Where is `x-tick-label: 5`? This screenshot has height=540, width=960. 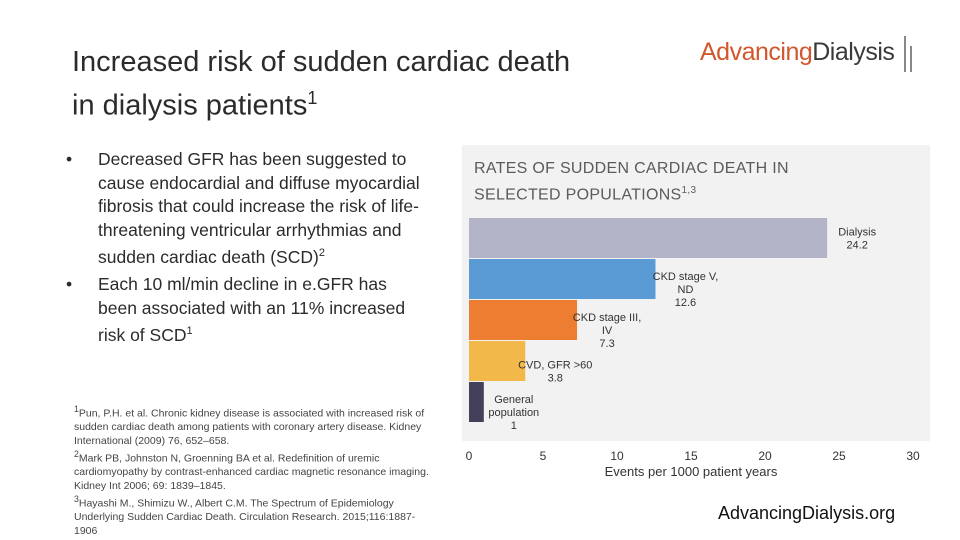 x-tick-label: 5 is located at coordinates (543, 456).